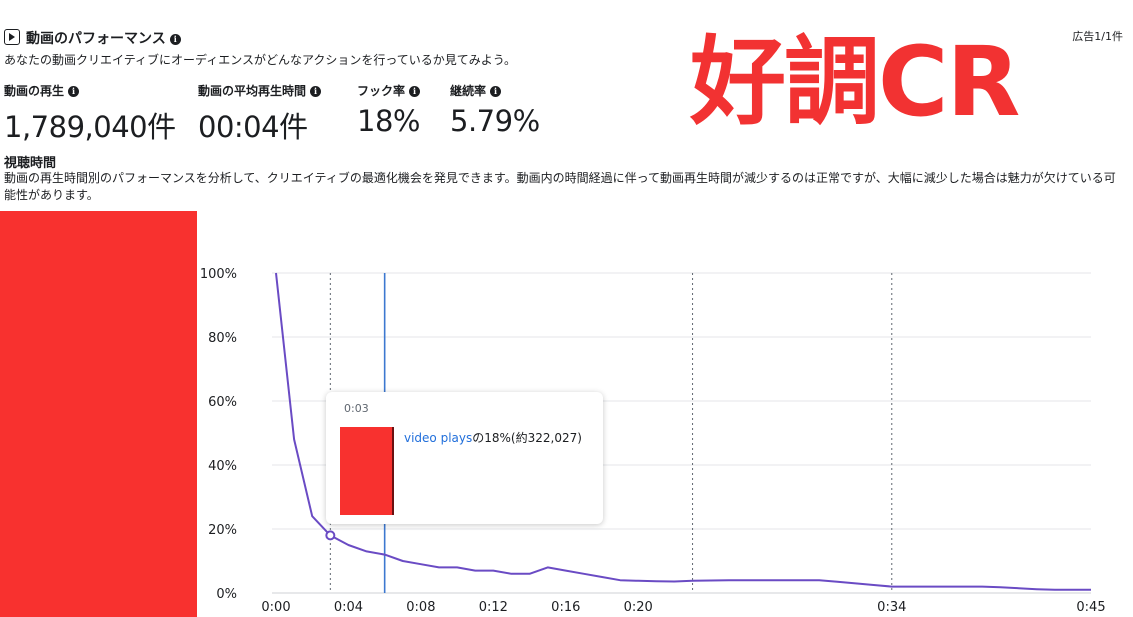 The image size is (1133, 617). I want to click on x-tick-label: 0:20, so click(638, 607).